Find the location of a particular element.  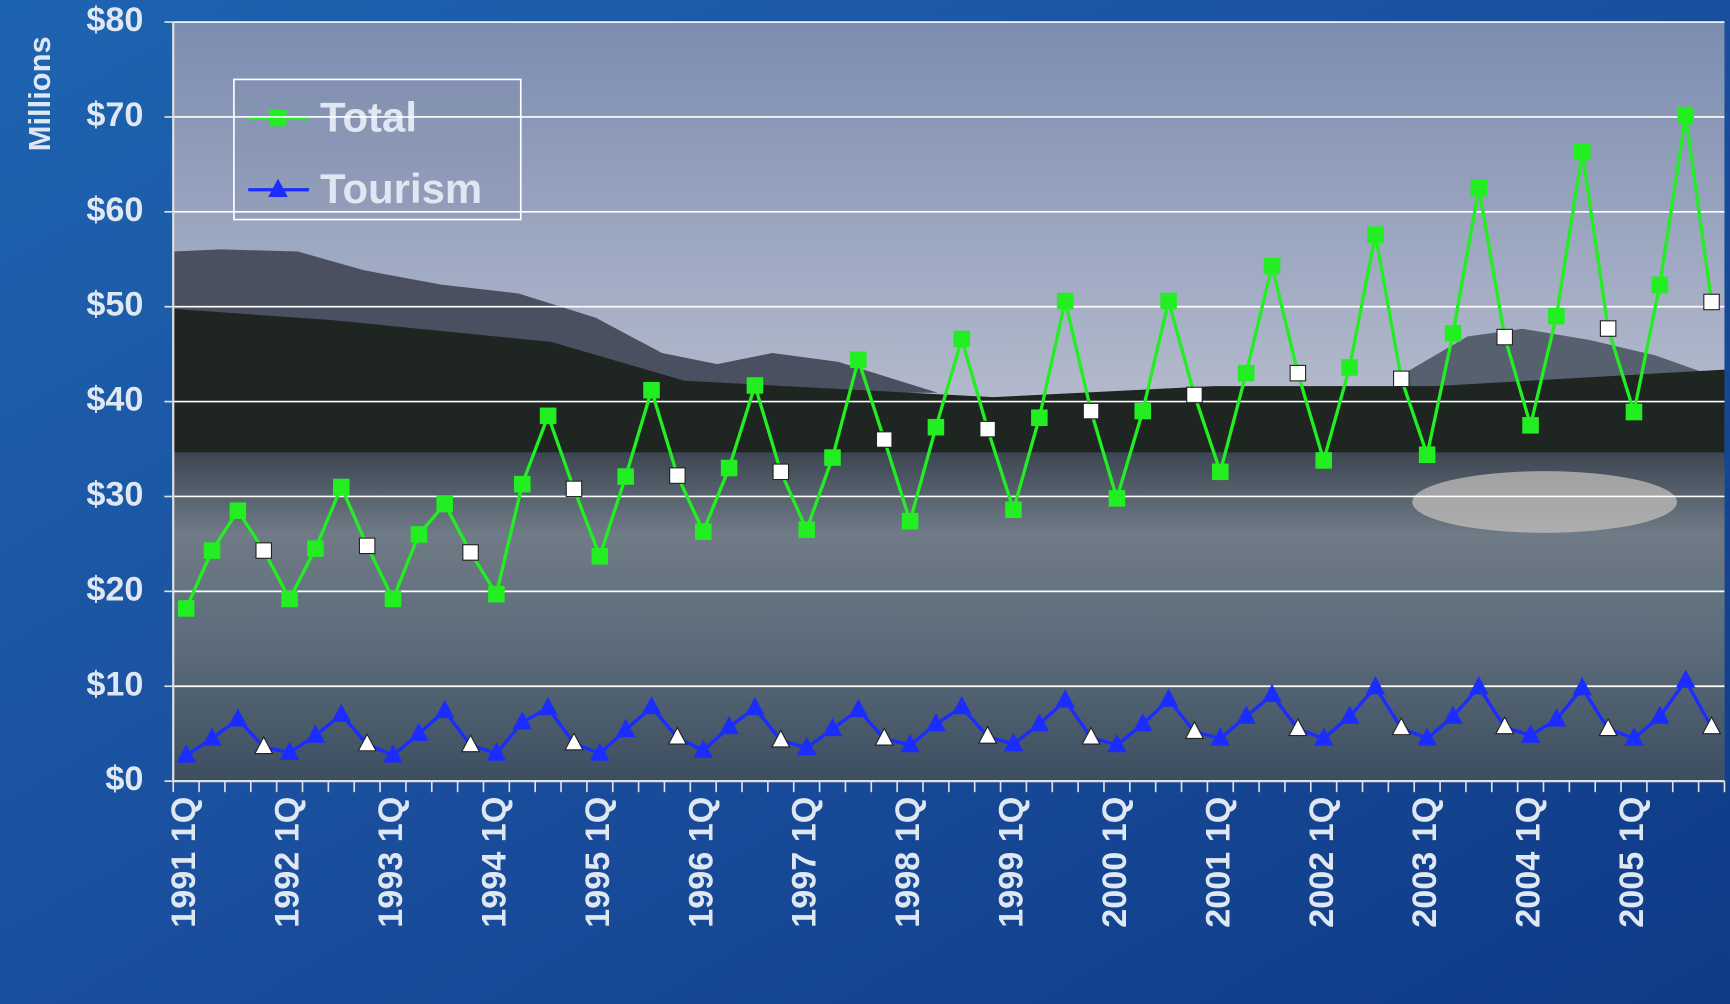

x-tick-label: 1992 1Q is located at coordinates (288, 862).